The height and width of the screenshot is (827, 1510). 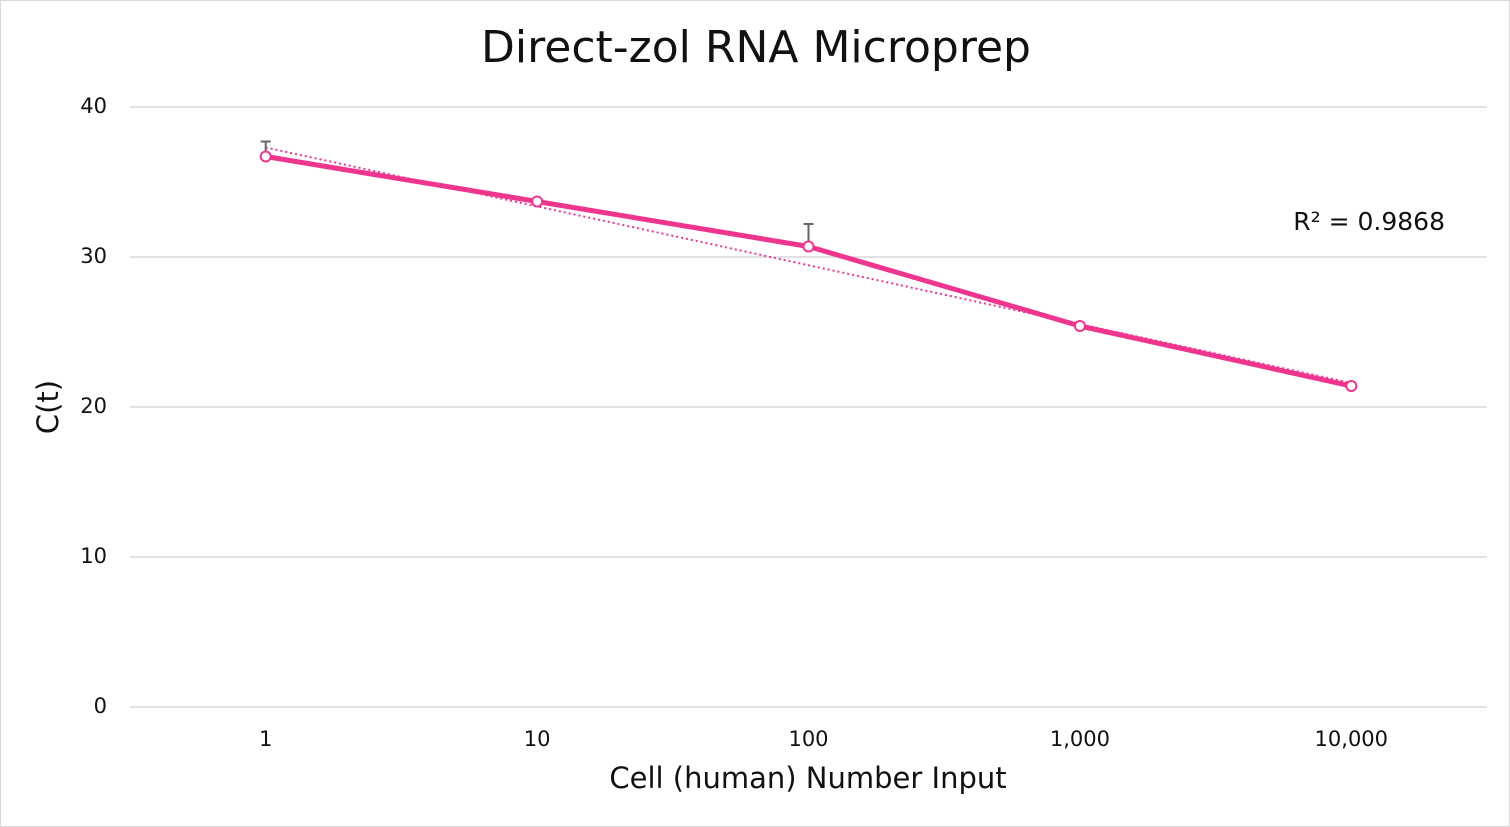 What do you see at coordinates (265, 739) in the screenshot?
I see `x-tick-label: 1` at bounding box center [265, 739].